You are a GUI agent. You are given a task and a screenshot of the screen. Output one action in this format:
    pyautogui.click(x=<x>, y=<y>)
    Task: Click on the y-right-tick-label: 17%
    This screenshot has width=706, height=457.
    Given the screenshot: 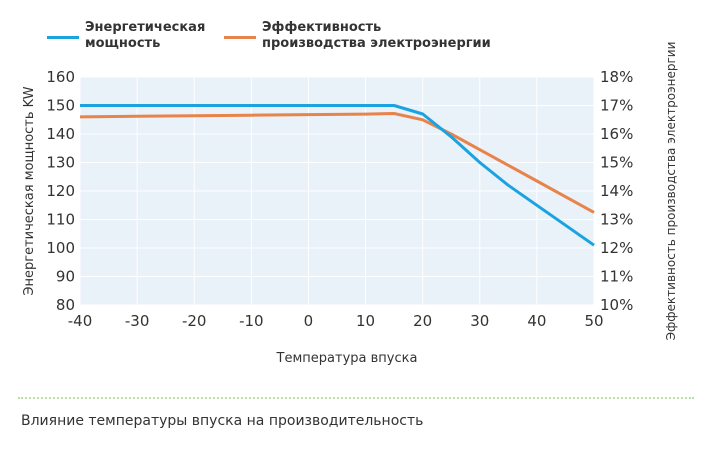 What is the action you would take?
    pyautogui.click(x=616, y=106)
    